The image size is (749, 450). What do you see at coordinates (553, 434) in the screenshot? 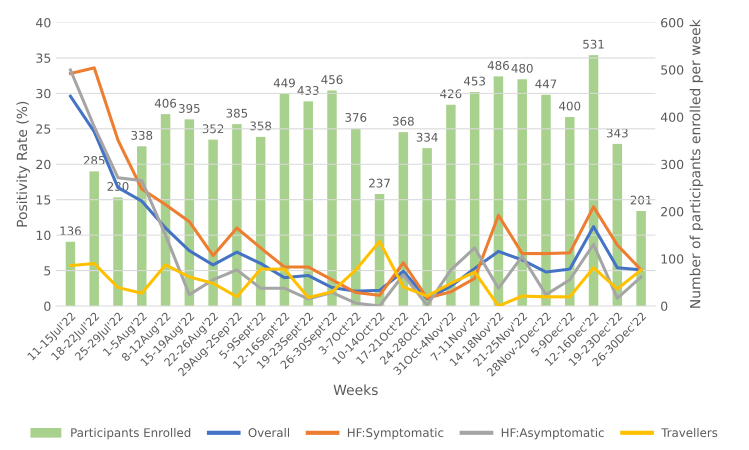
I see `legend-label: HF:Asymptomatic` at bounding box center [553, 434].